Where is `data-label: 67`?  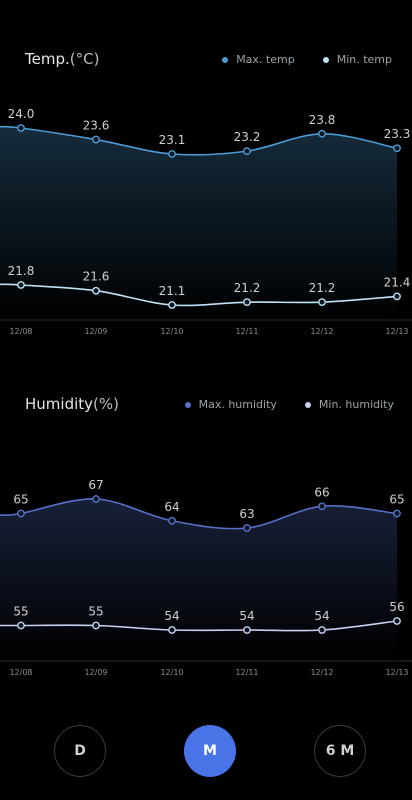
data-label: 67 is located at coordinates (95, 485).